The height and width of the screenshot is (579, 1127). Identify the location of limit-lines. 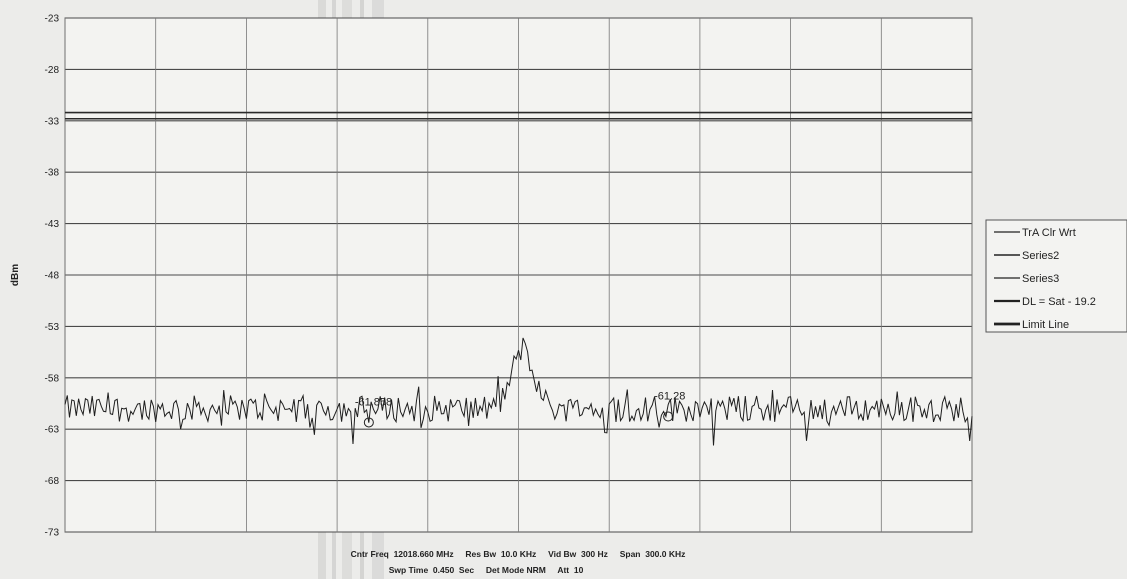
(518, 115).